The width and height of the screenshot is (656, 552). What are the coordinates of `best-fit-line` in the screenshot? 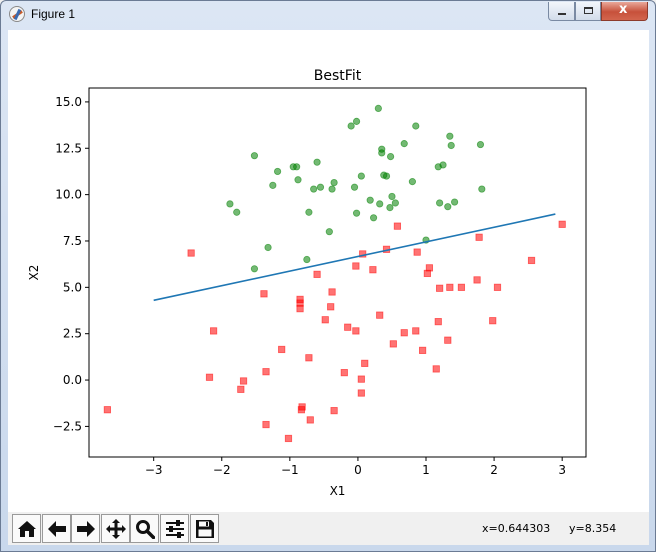 It's located at (354, 257).